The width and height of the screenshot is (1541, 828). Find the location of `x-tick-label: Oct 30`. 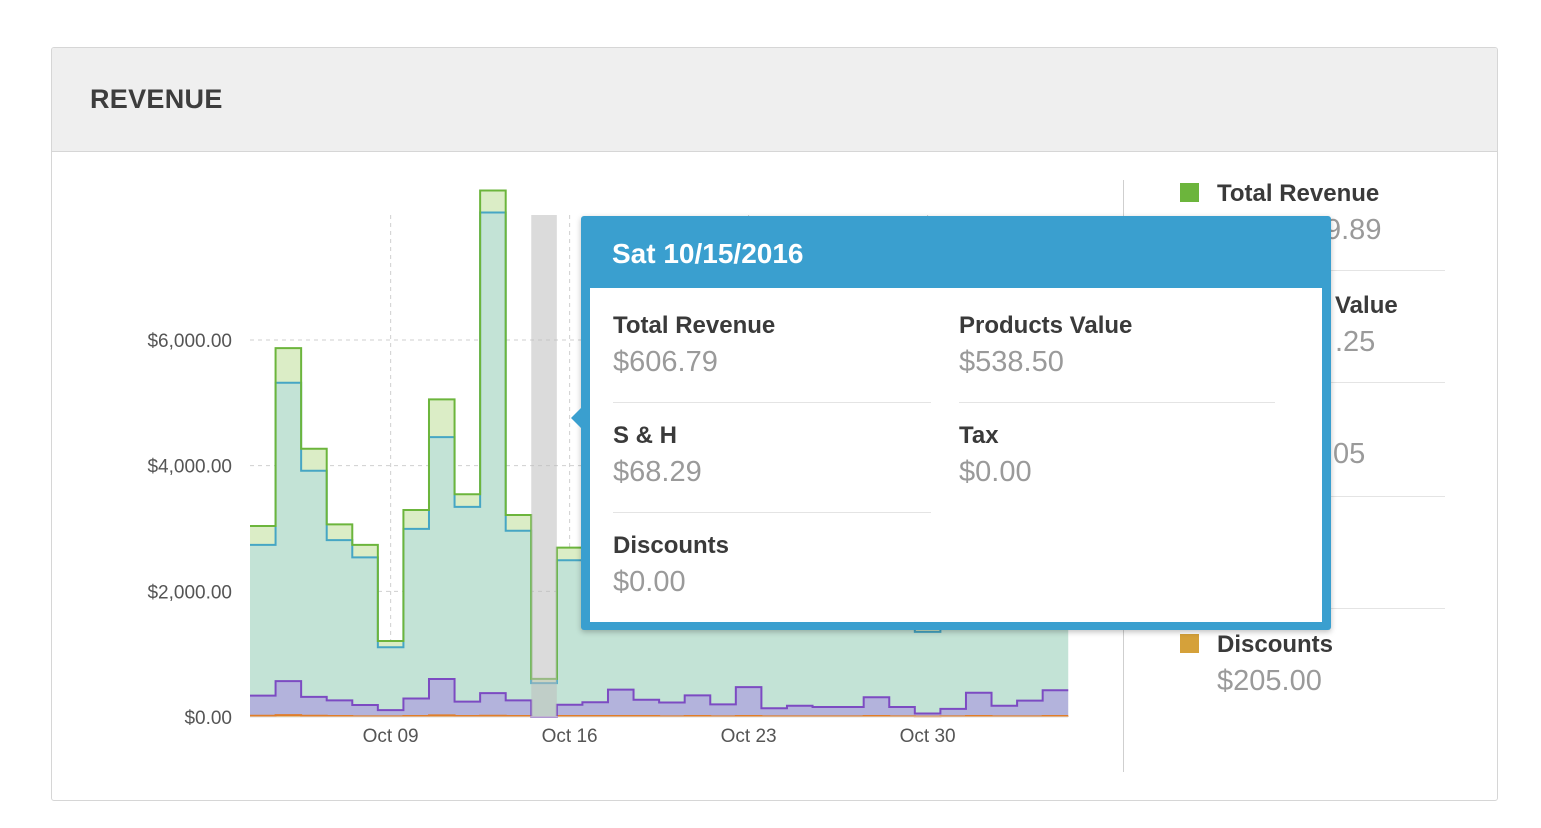

x-tick-label: Oct 30 is located at coordinates (928, 736).